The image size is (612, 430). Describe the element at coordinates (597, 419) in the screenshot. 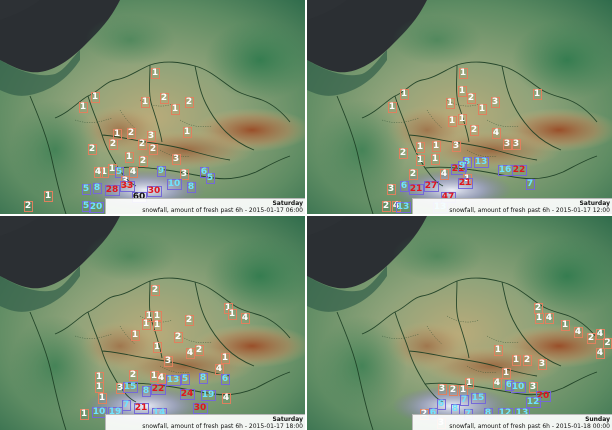

I see `forecast-day: Sunday` at that location.